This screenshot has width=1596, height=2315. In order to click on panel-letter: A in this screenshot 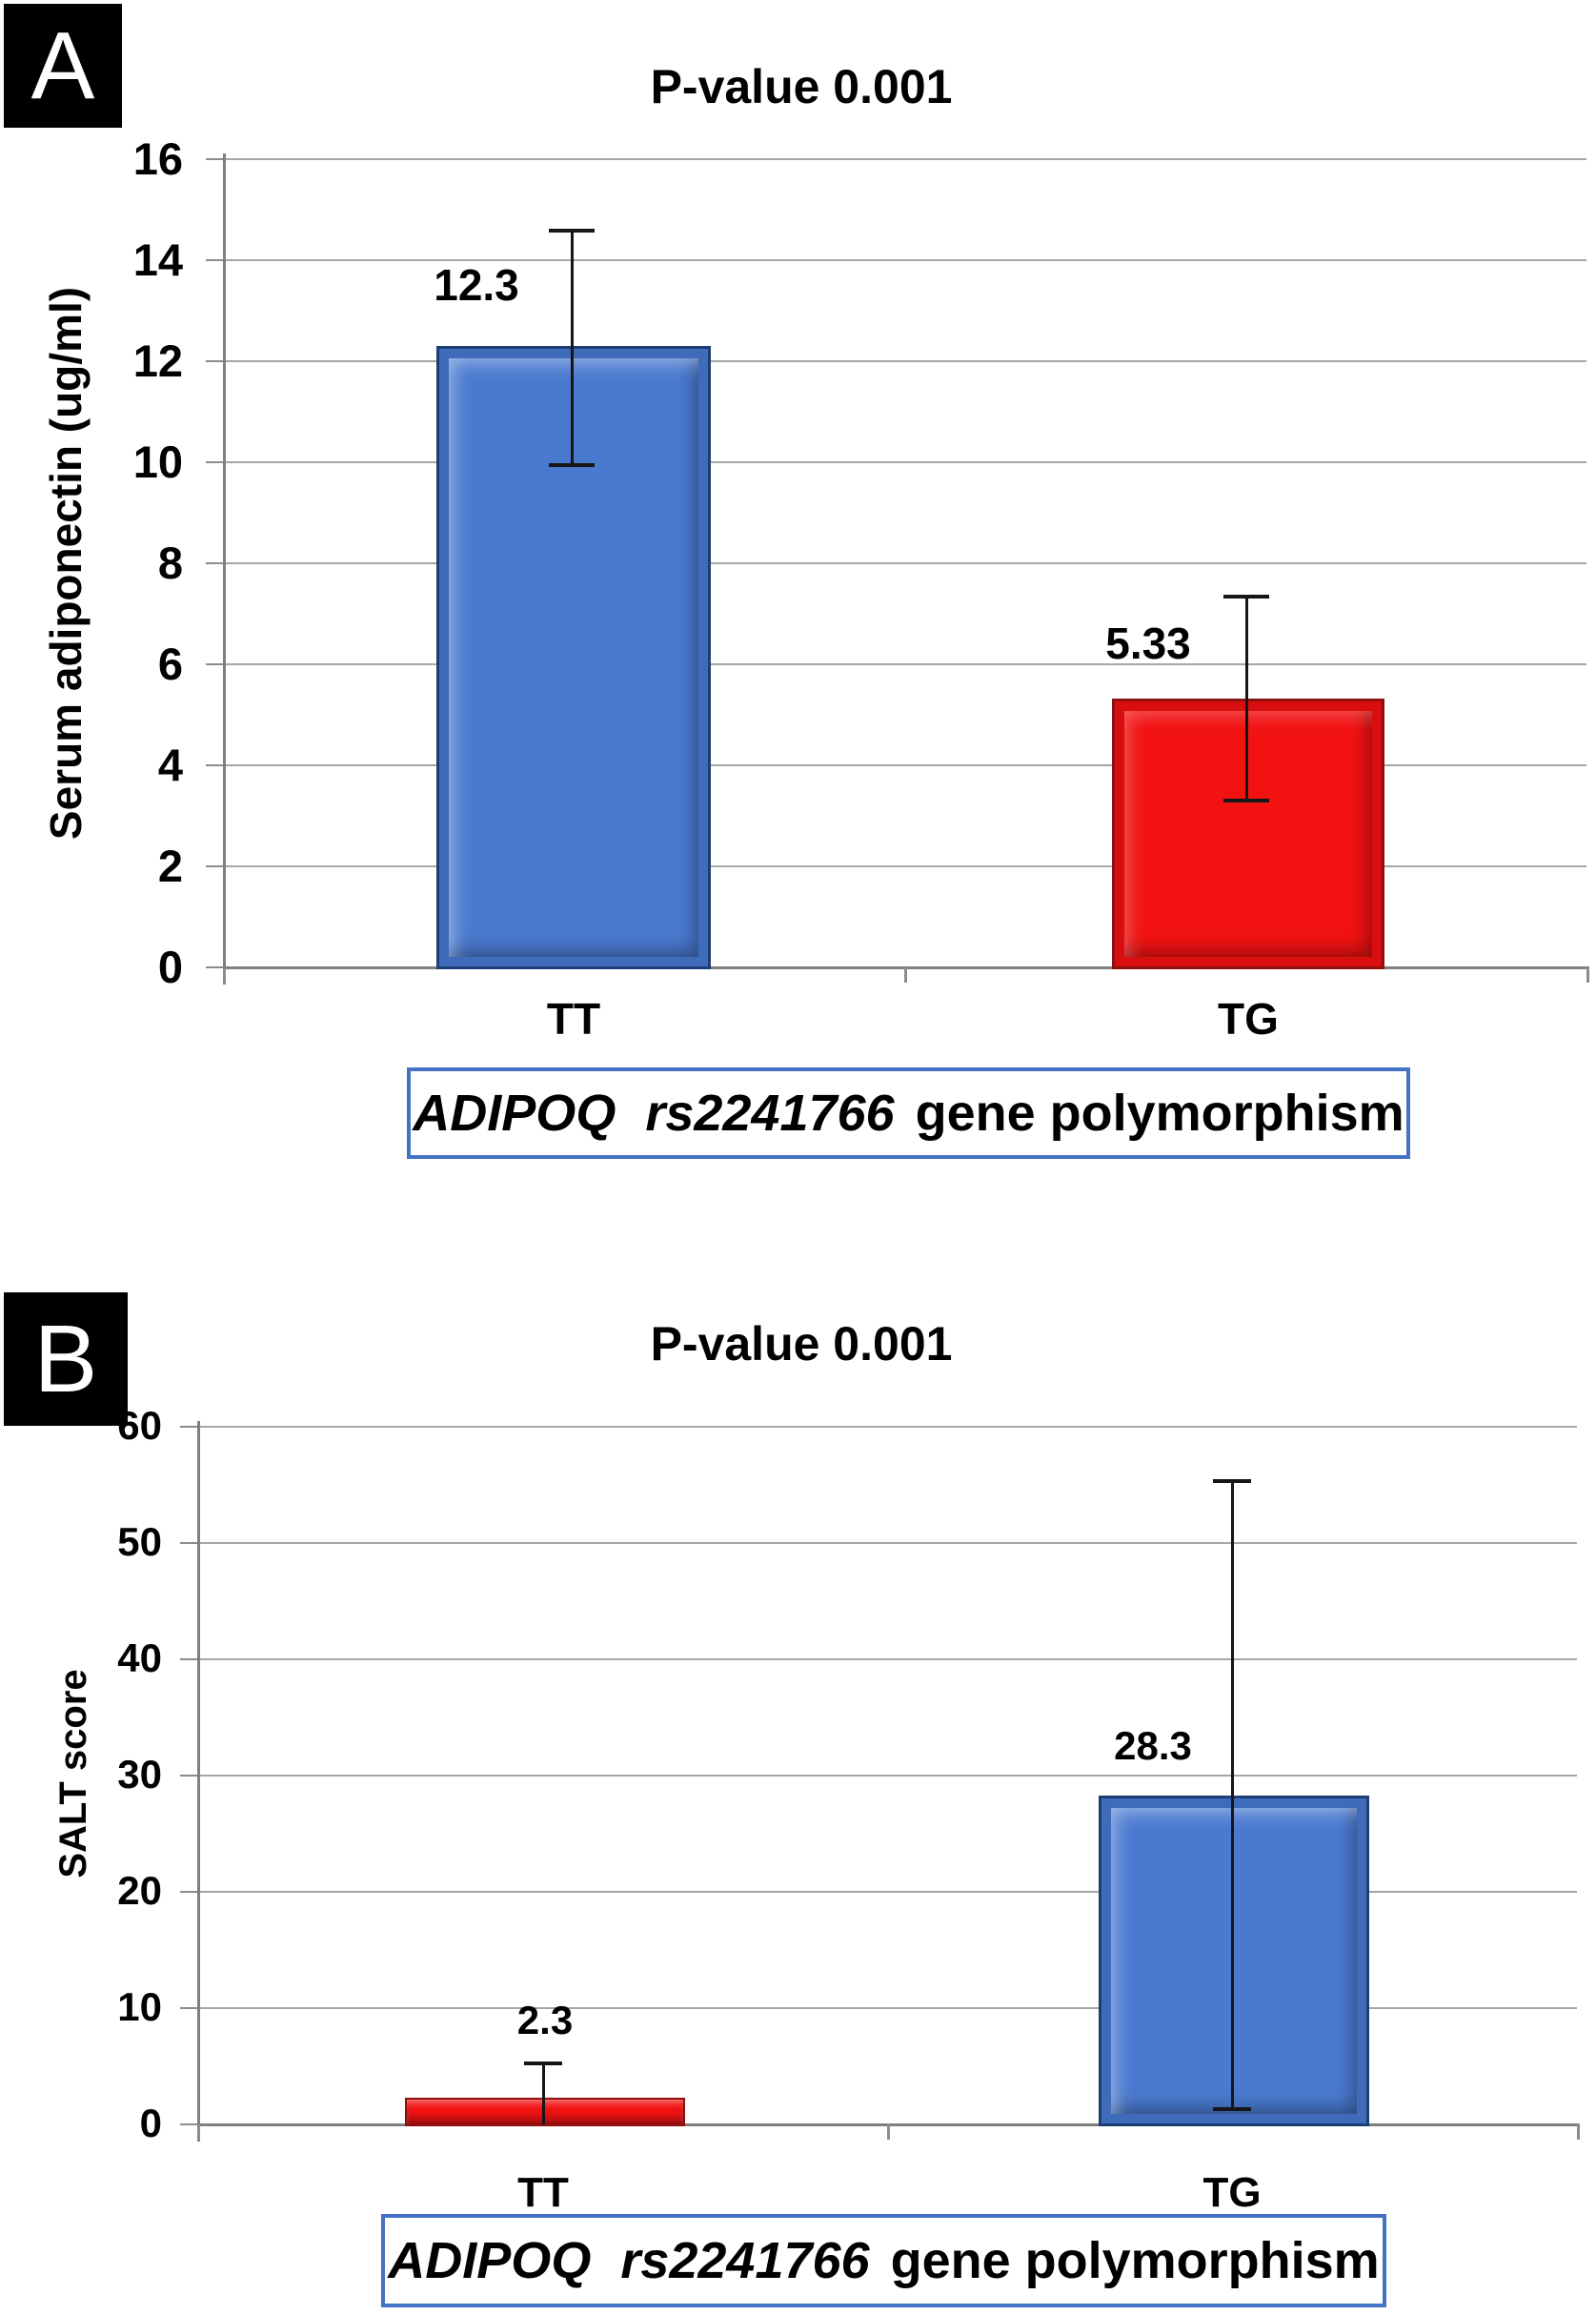, I will do `click(63, 65)`.